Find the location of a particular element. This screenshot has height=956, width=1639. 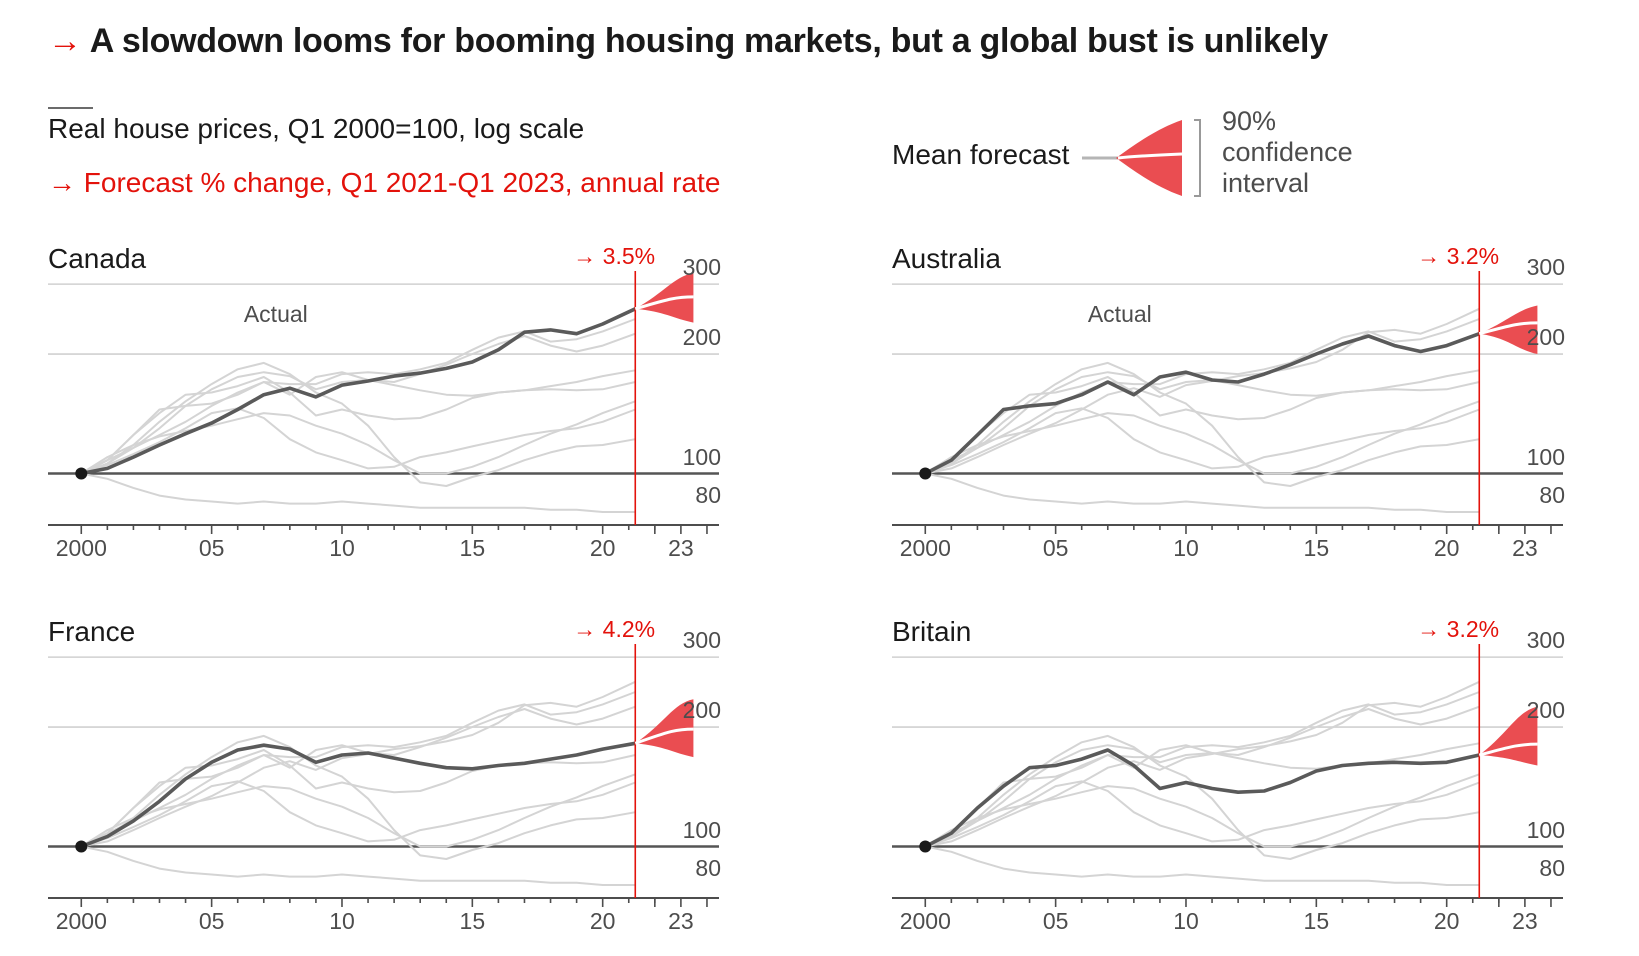

legend-ci-line3: interval is located at coordinates (1266, 183).